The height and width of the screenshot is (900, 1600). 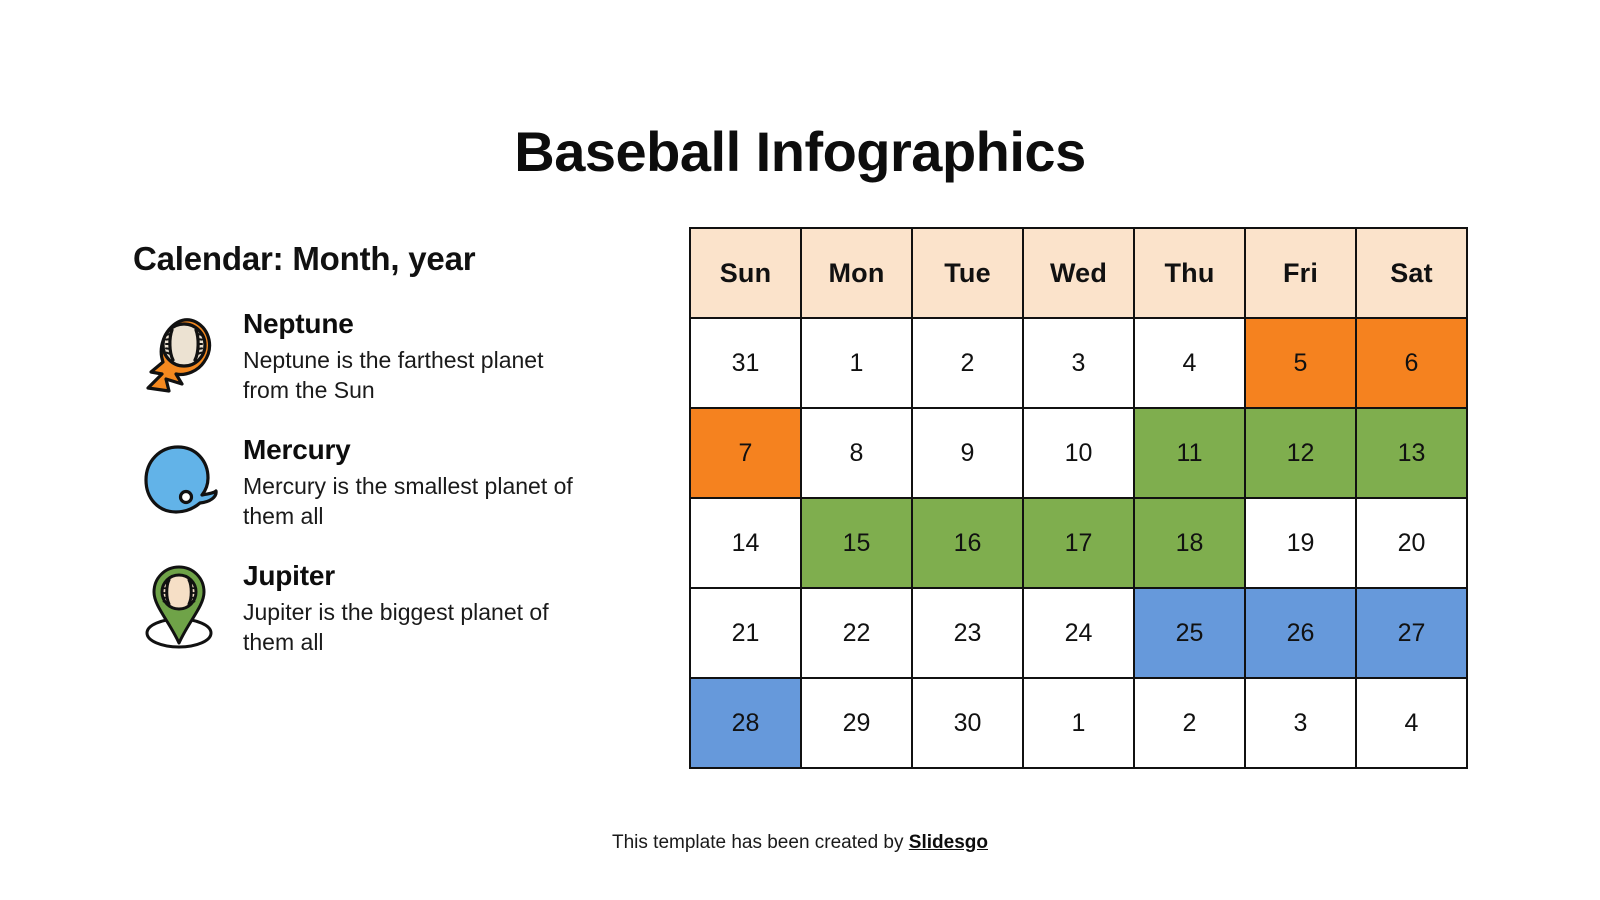 I want to click on calendar-week-row: 31 1 2 3 4 5 6, so click(x=1078, y=363).